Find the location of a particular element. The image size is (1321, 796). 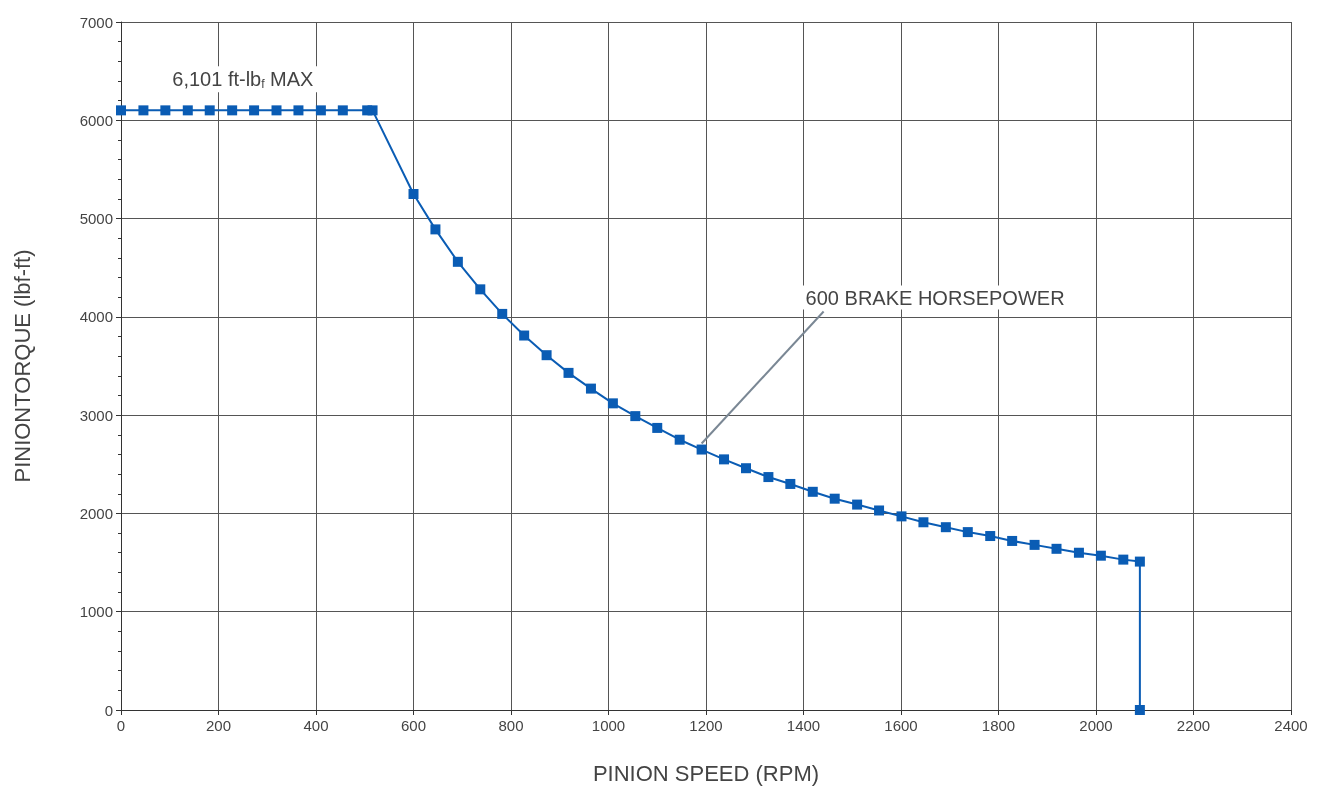

x-tick-label: 1600 is located at coordinates (901, 725).